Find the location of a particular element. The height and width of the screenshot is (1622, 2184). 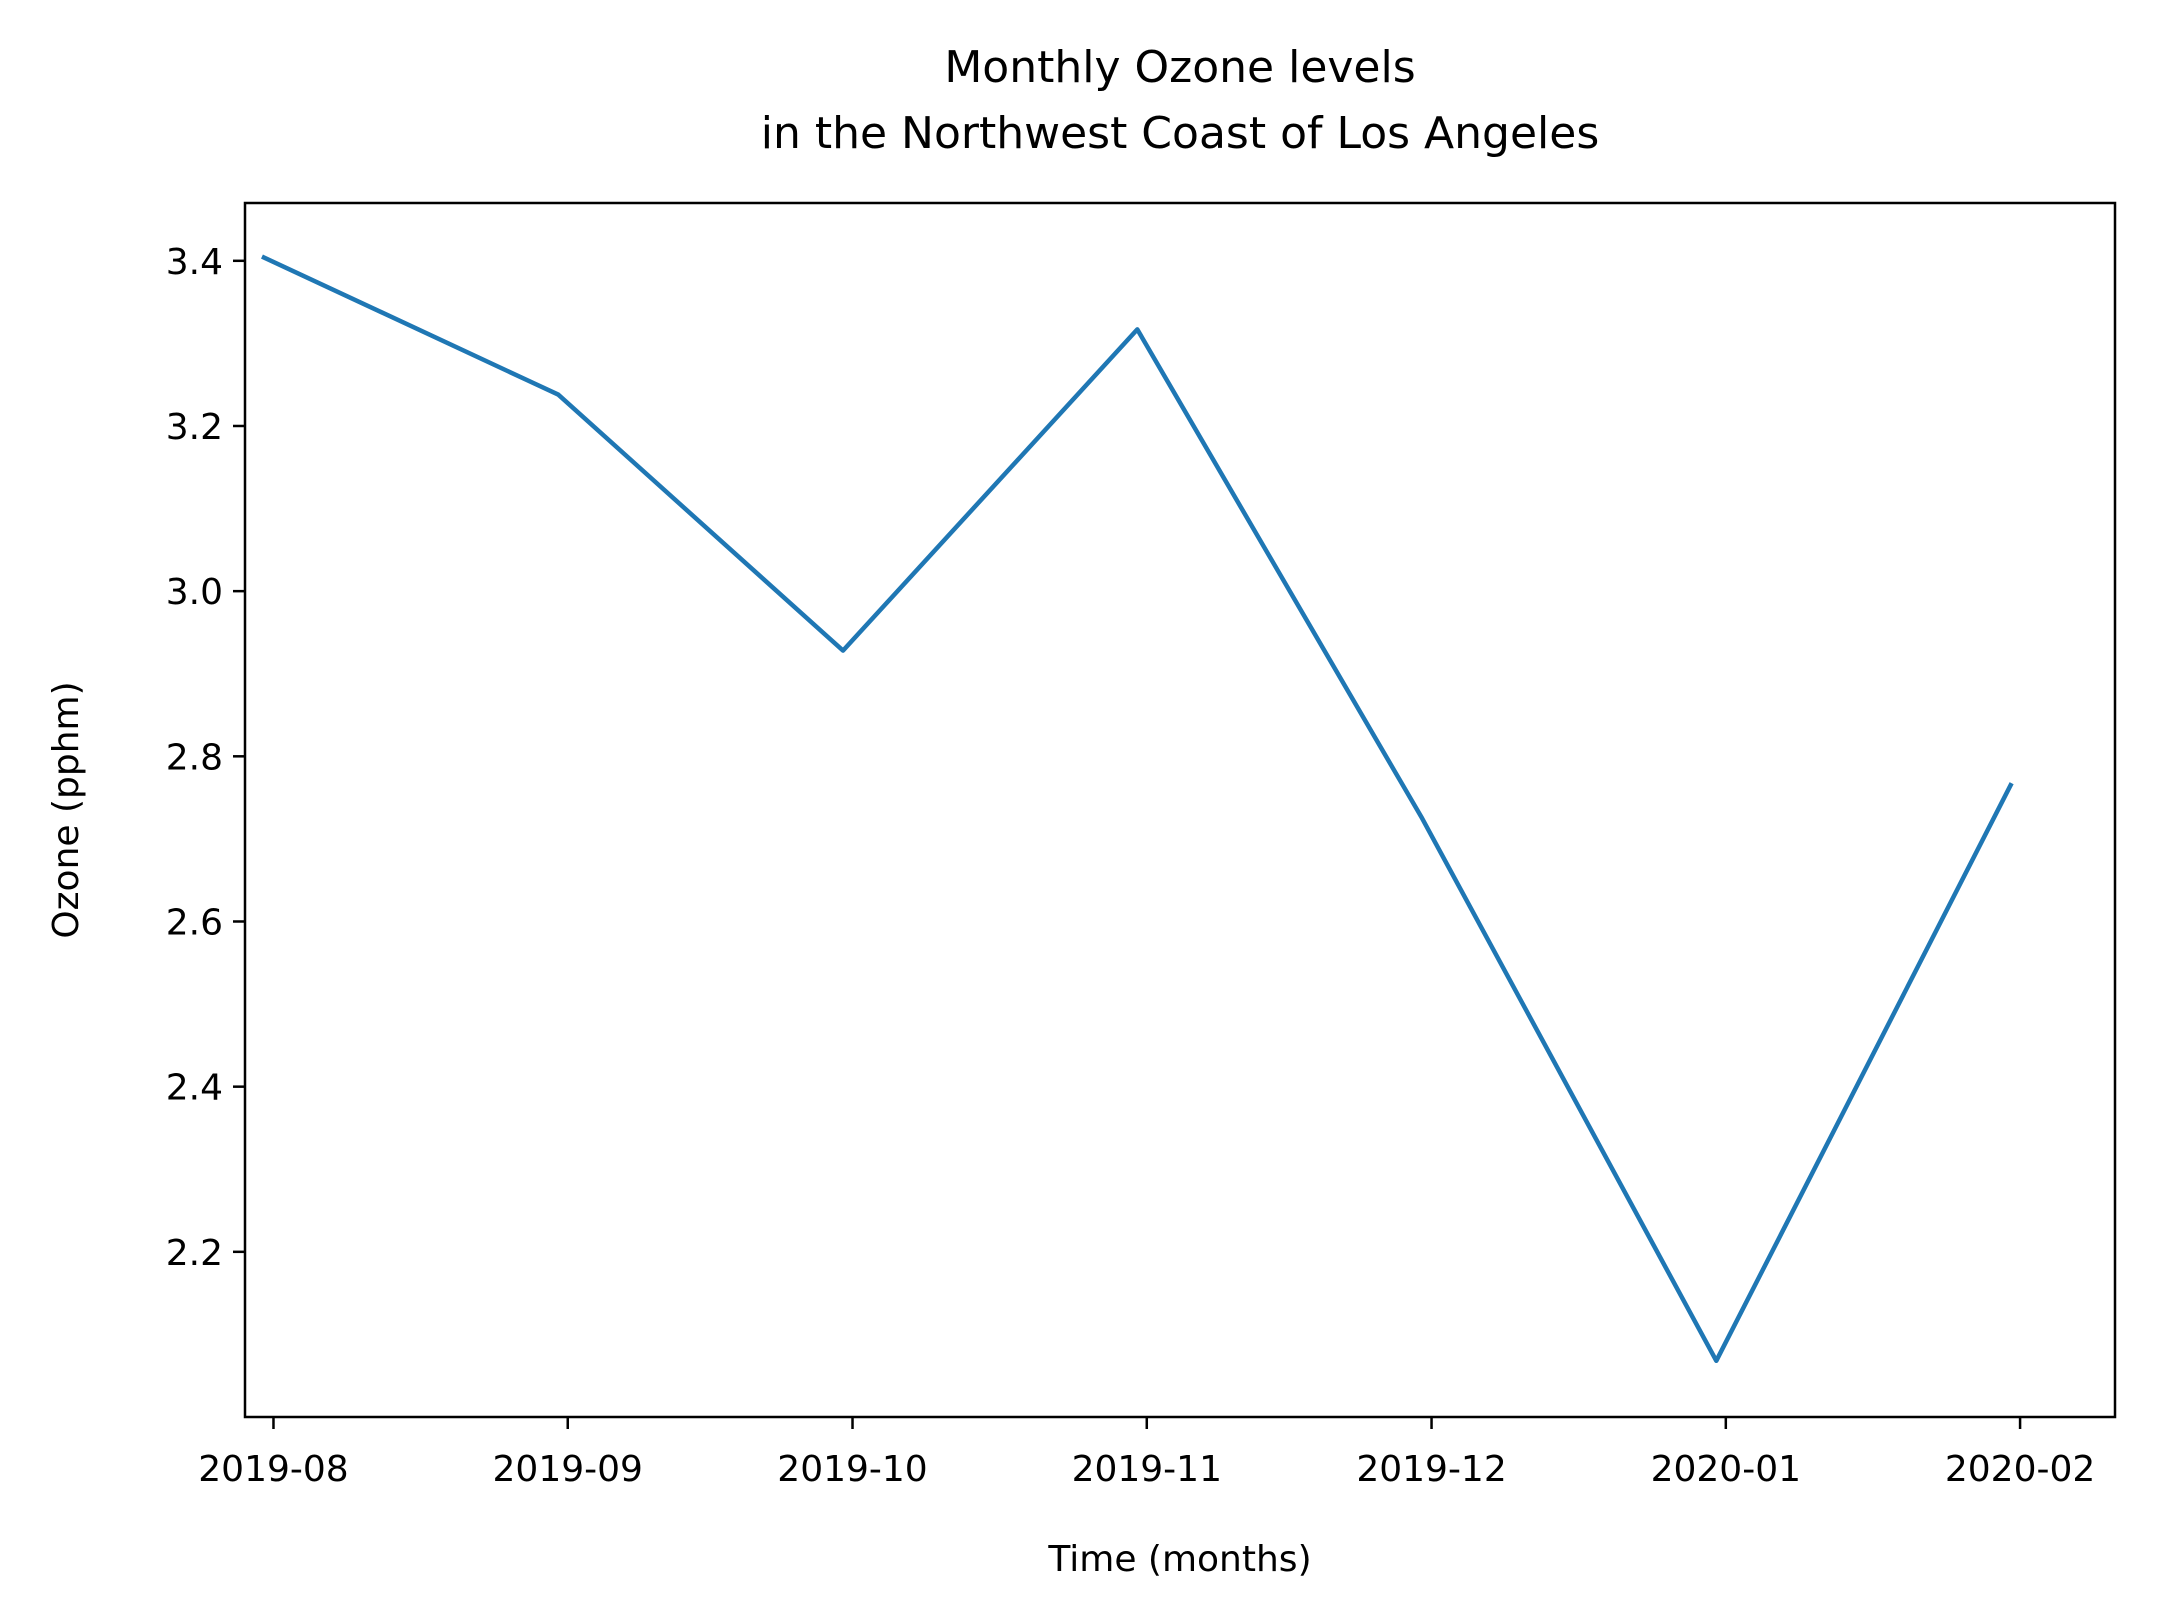

x-tick-label: 2019-09 is located at coordinates (568, 1469).